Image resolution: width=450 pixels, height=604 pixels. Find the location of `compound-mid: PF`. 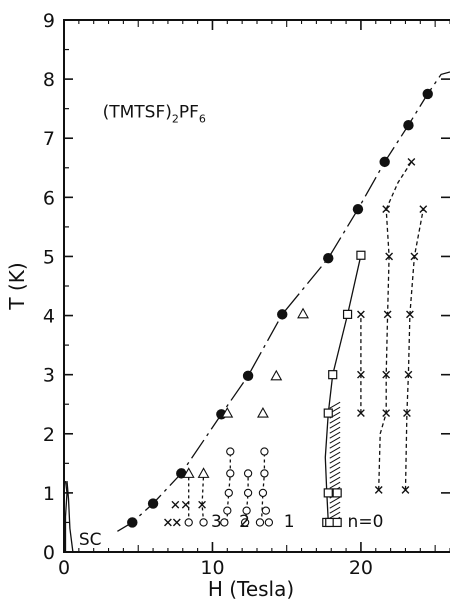

compound-mid: PF is located at coordinates (189, 113).